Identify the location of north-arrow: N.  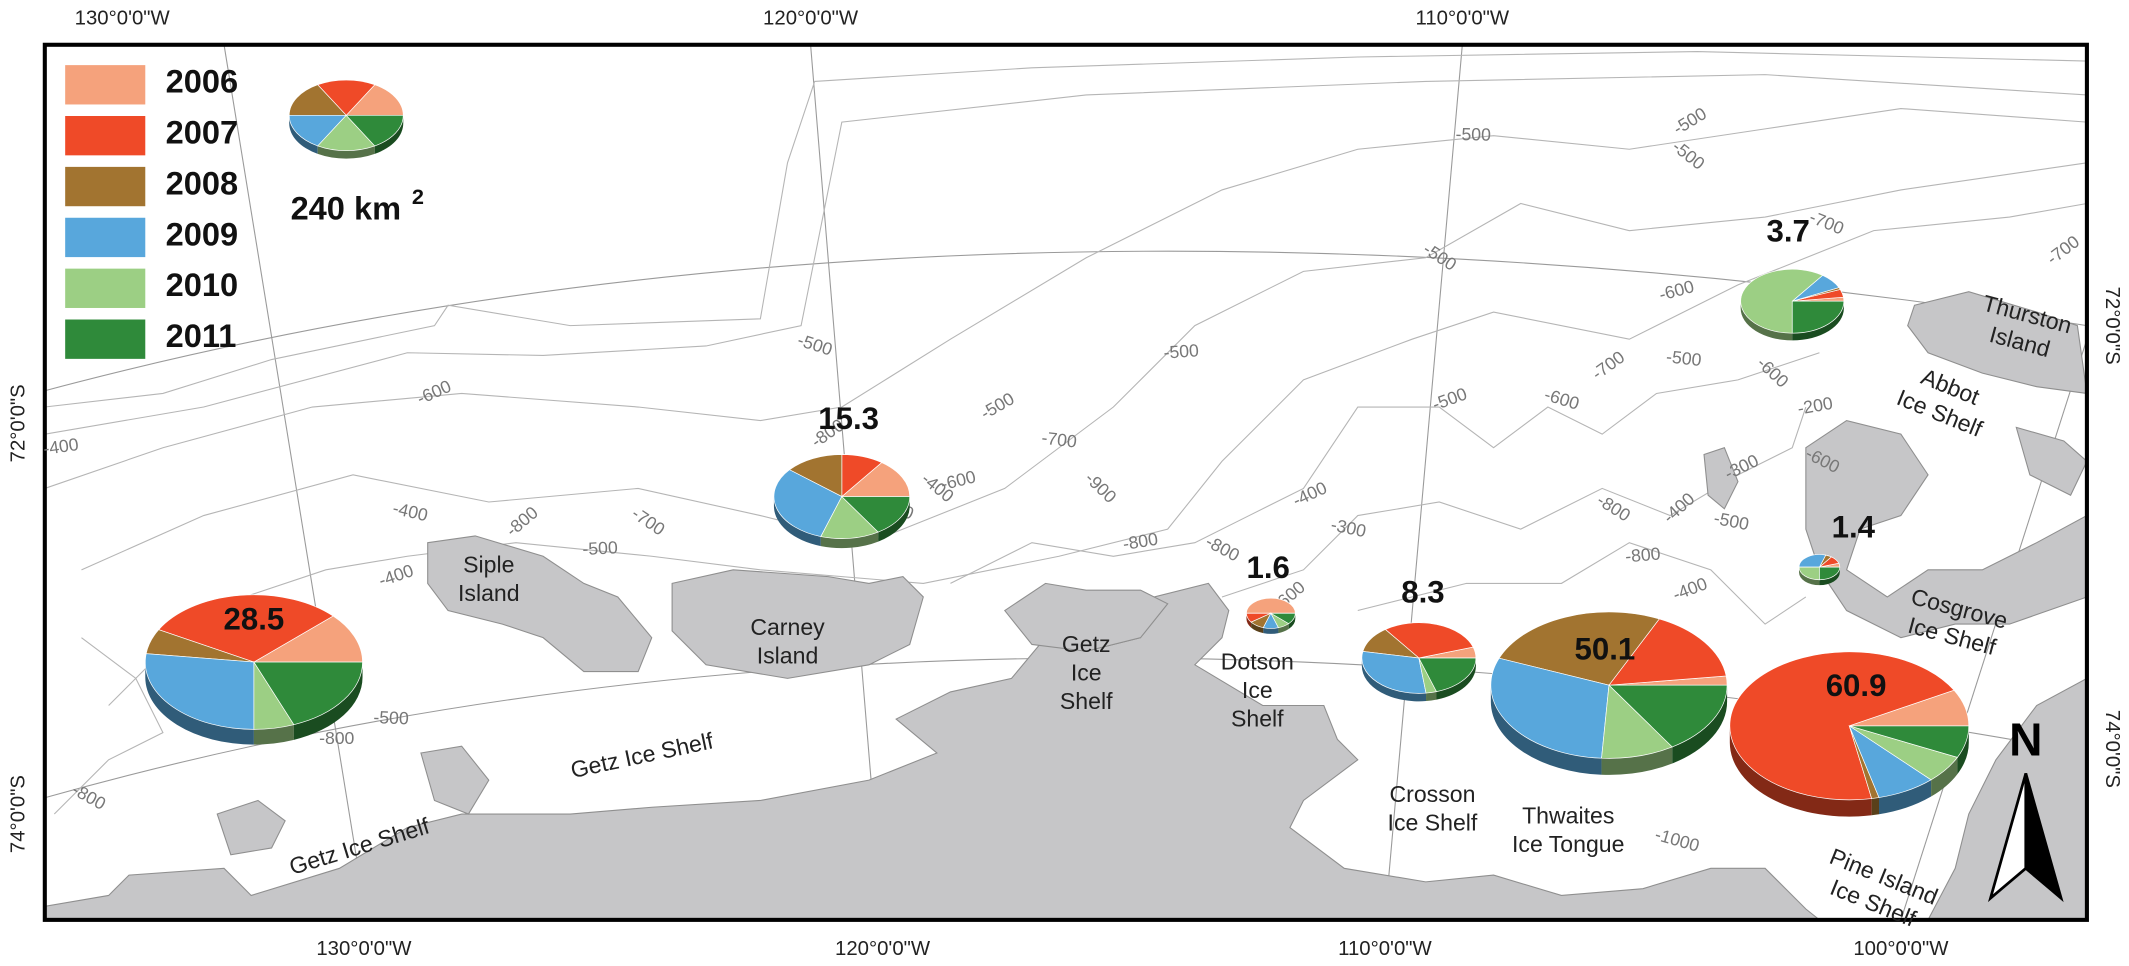
(2025, 808).